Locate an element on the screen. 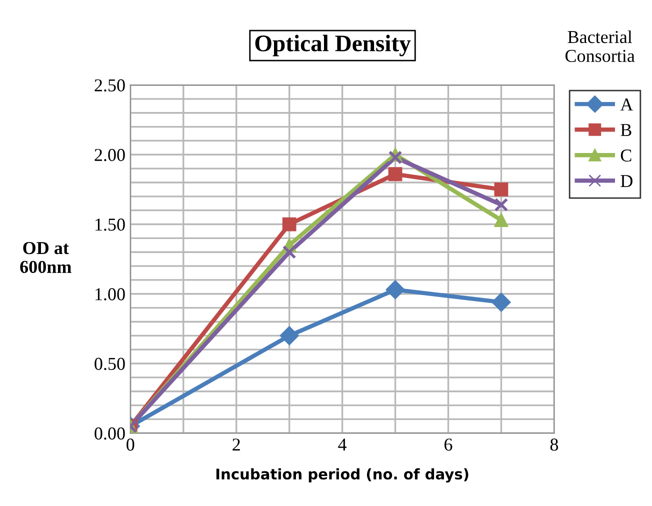 The image size is (652, 506). legend-label: B is located at coordinates (626, 130).